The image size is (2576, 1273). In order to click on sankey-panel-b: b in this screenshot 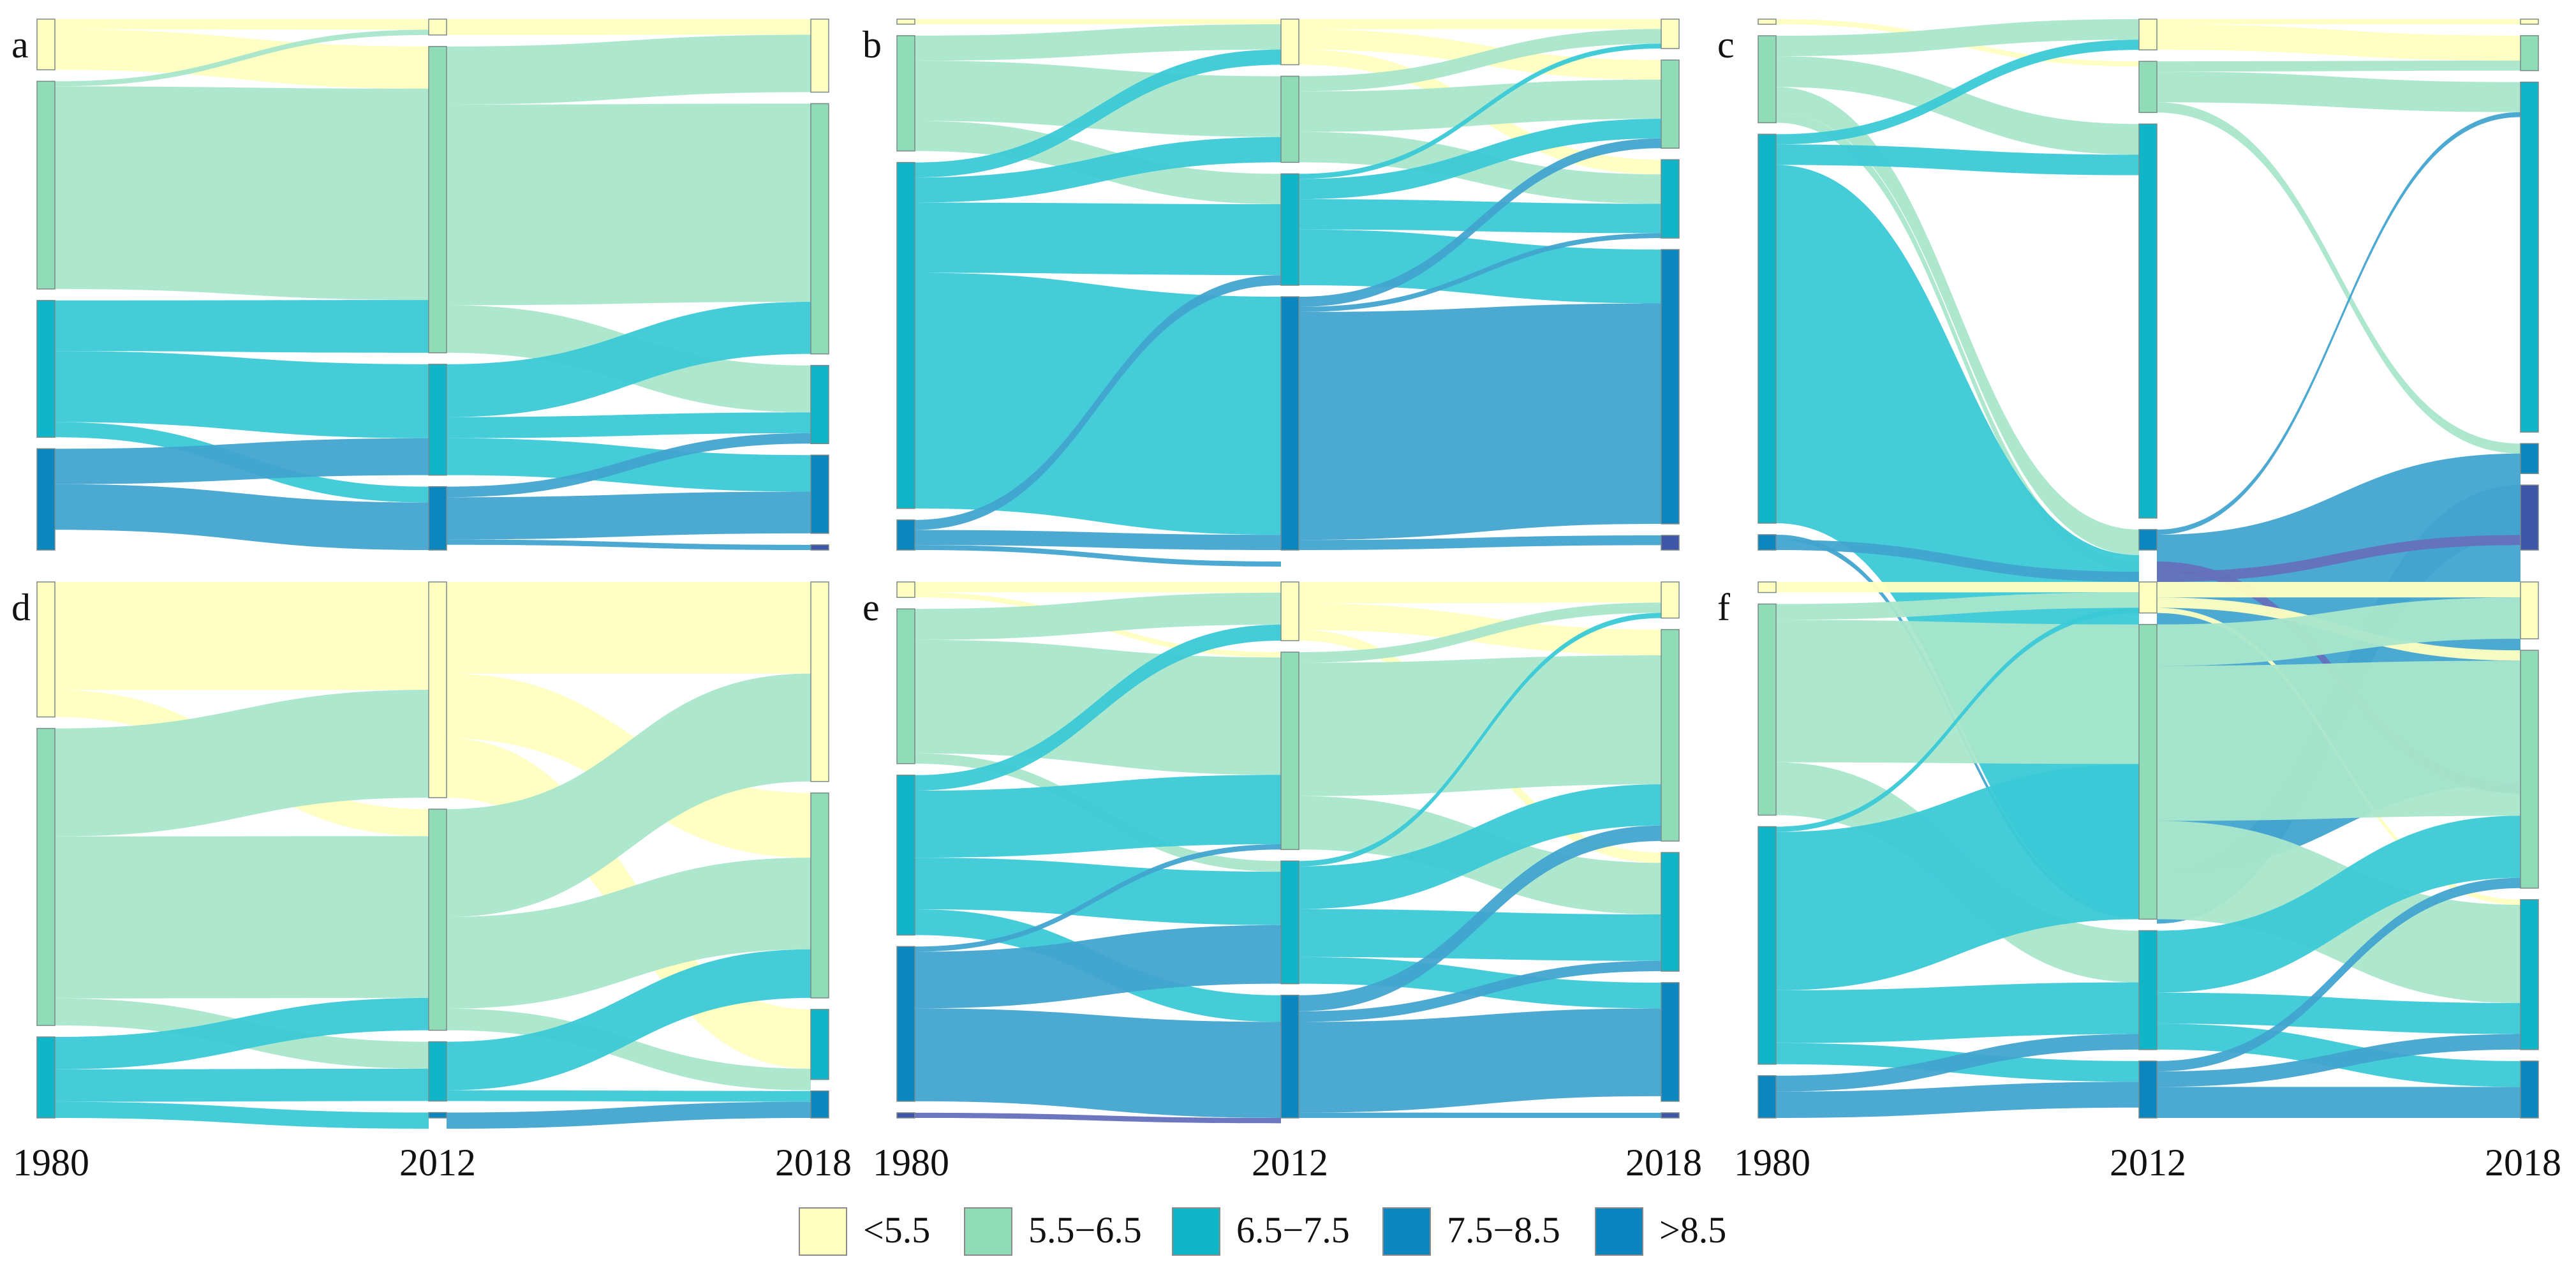, I will do `click(1271, 293)`.